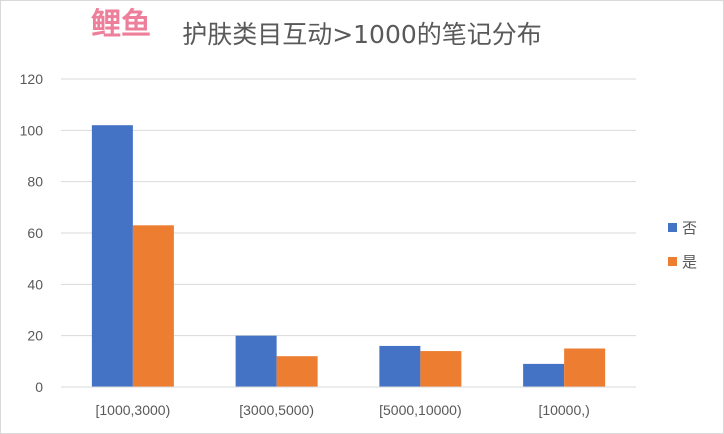 Image resolution: width=724 pixels, height=434 pixels. I want to click on watermark-text: 鲤鱼, so click(121, 24).